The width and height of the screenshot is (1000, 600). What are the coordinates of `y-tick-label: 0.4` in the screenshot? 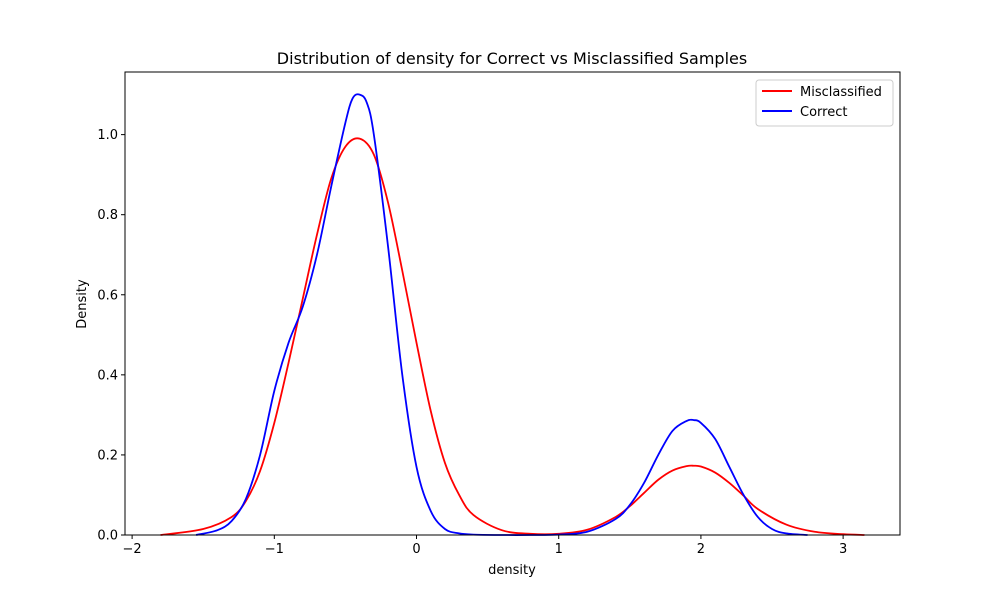 It's located at (107, 375).